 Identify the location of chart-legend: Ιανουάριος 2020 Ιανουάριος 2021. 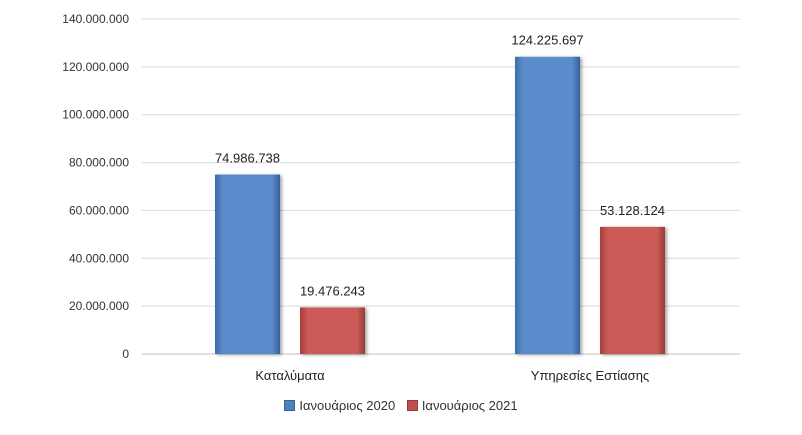
(401, 406).